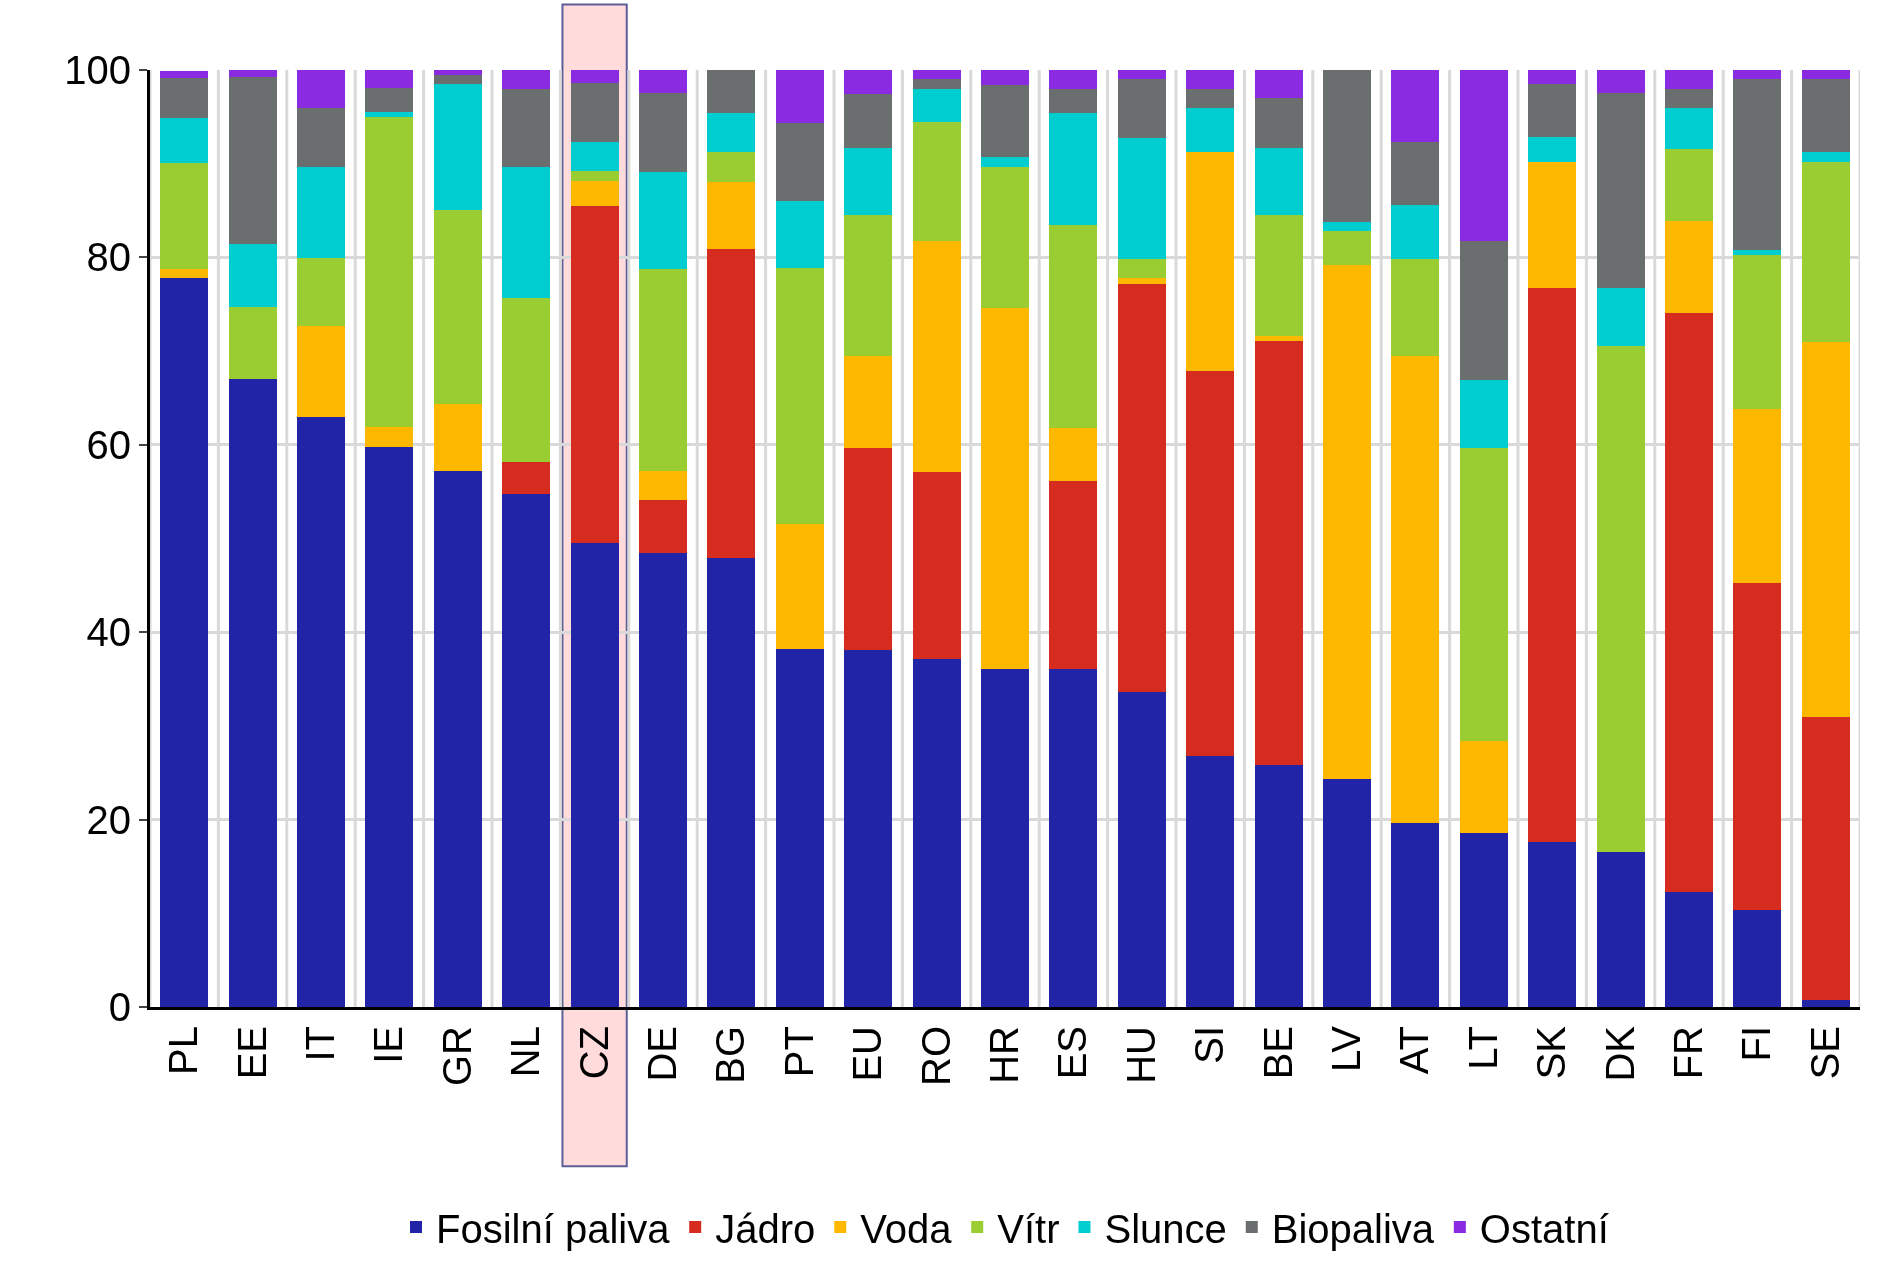  What do you see at coordinates (798, 1052) in the screenshot?
I see `x-tick-label: PT` at bounding box center [798, 1052].